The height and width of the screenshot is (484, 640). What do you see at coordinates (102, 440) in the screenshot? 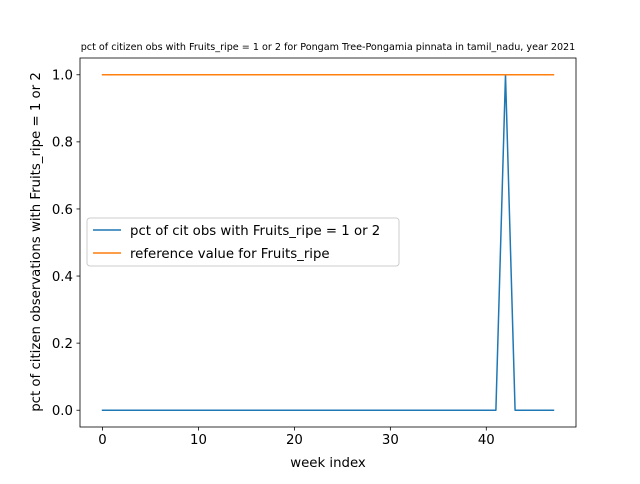
I see `x-tick-label: 0` at bounding box center [102, 440].